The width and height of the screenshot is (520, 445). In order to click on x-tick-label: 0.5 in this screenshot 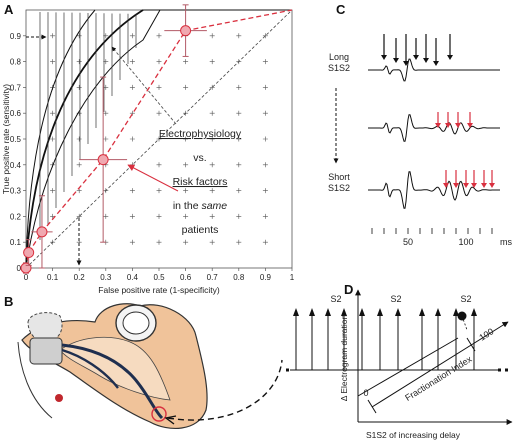, I will do `click(159, 277)`.